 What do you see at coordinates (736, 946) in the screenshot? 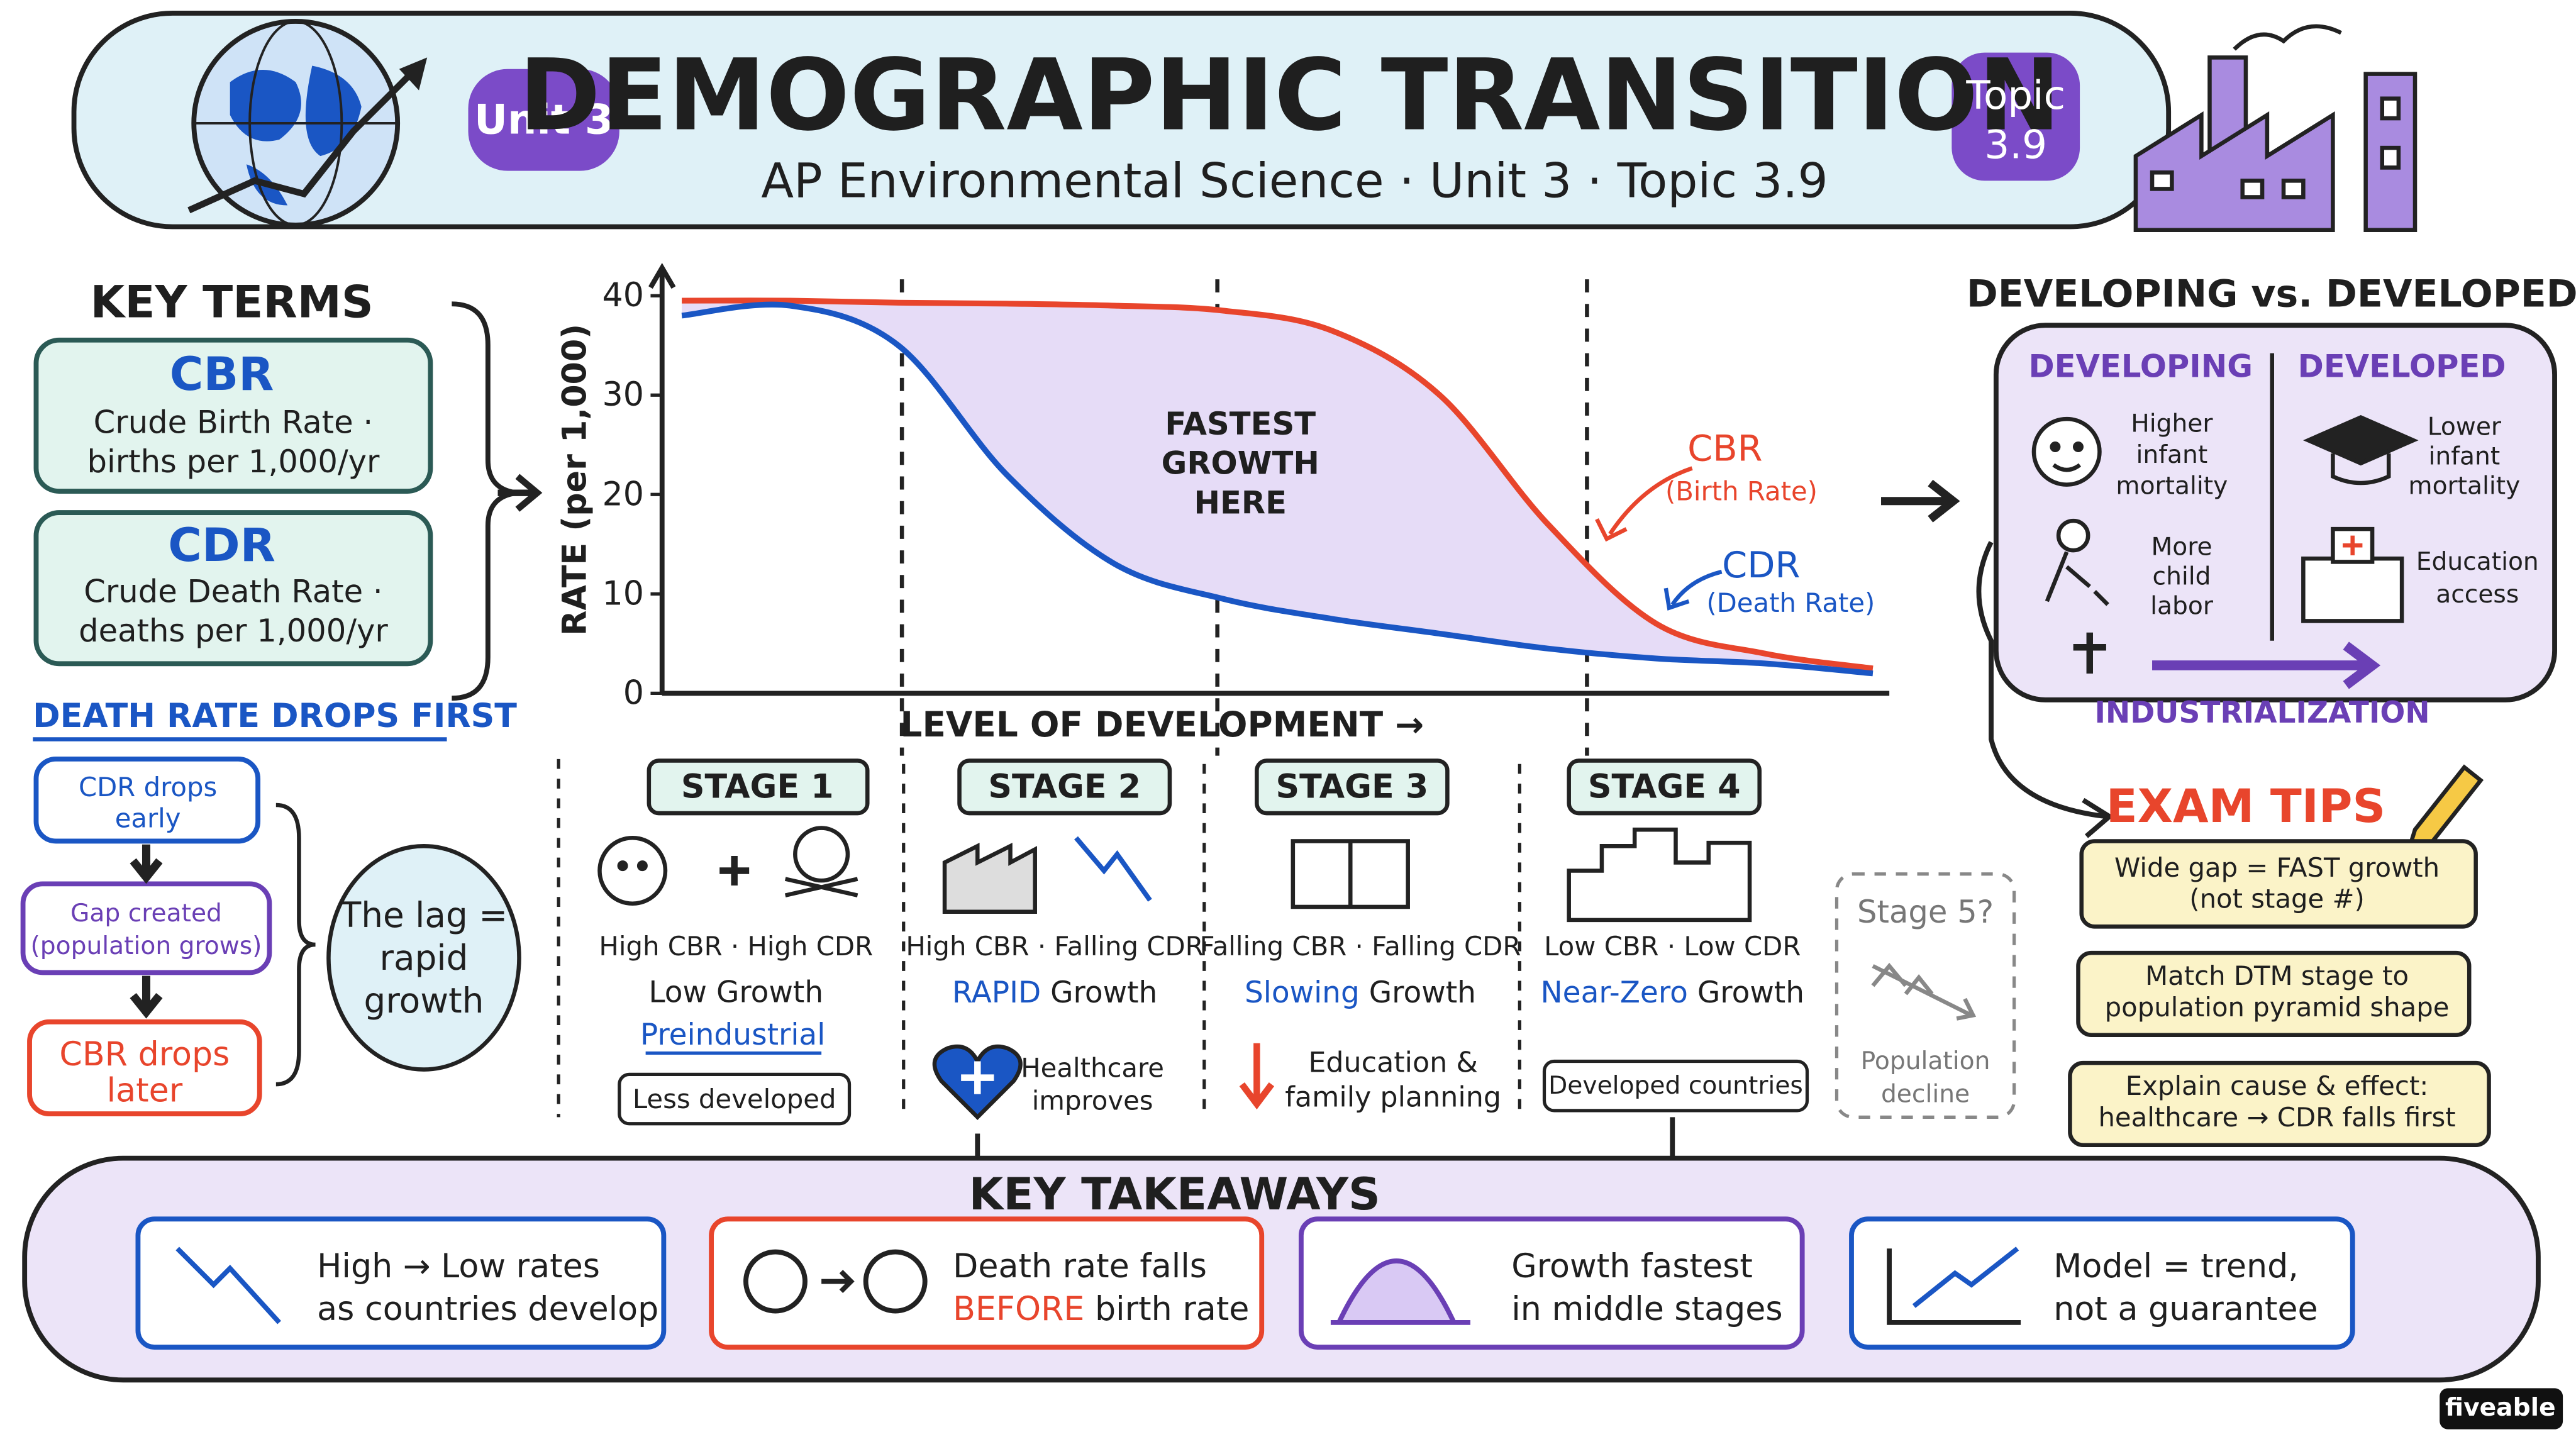
I see `stage-rates: High CBR · High CDR` at bounding box center [736, 946].